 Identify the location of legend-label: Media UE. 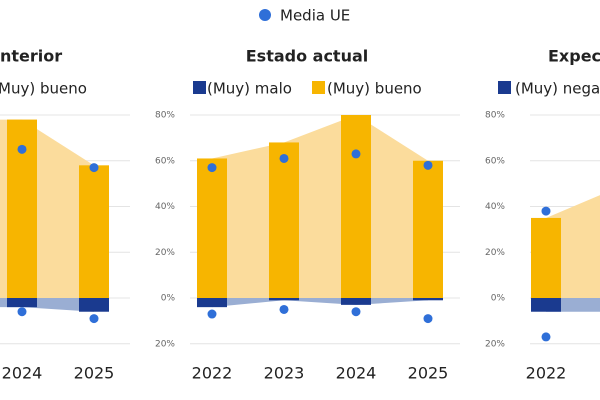
(315, 16).